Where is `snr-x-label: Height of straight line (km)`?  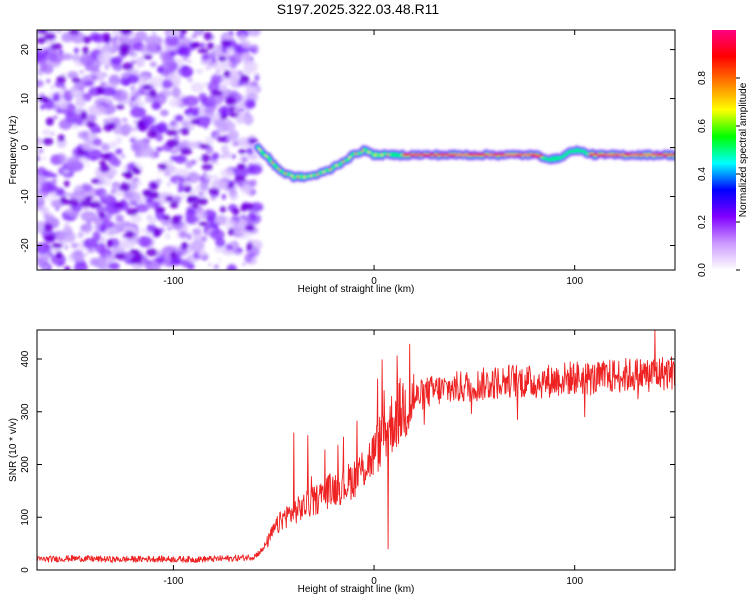
snr-x-label: Height of straight line (km) is located at coordinates (356, 589).